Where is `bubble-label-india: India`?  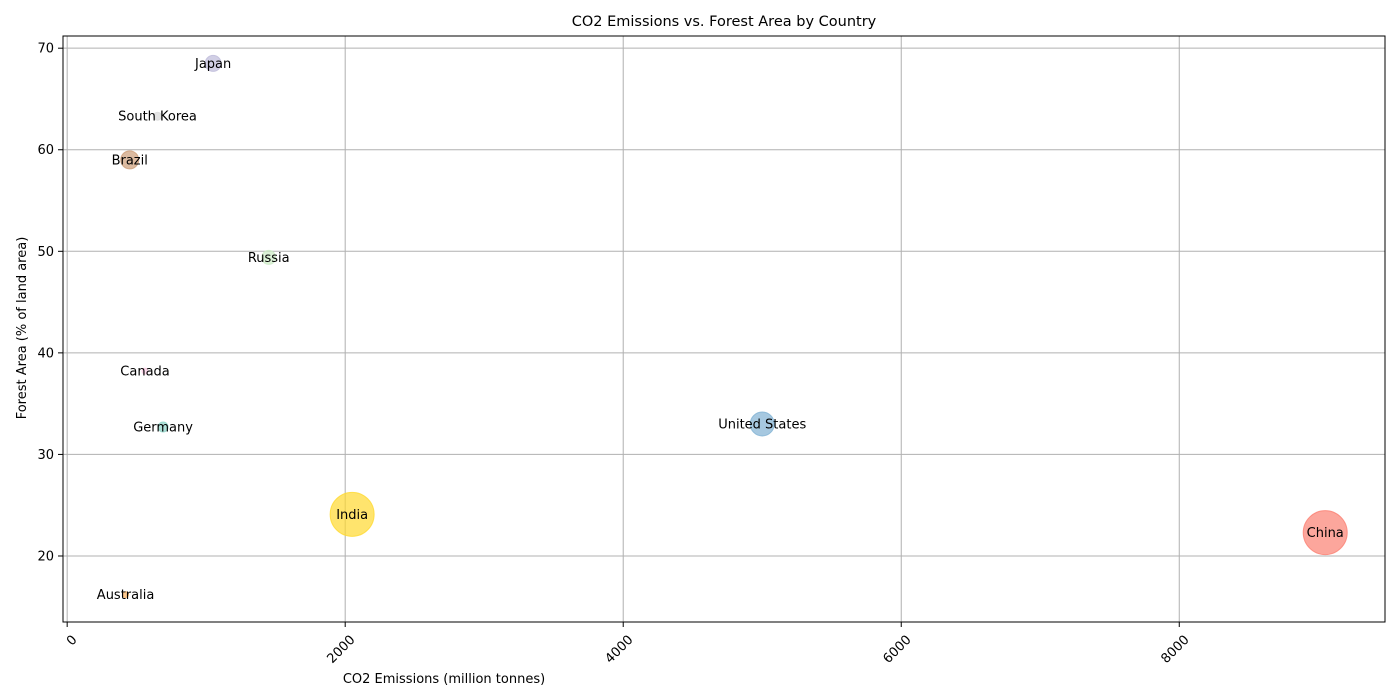 bubble-label-india: India is located at coordinates (352, 515).